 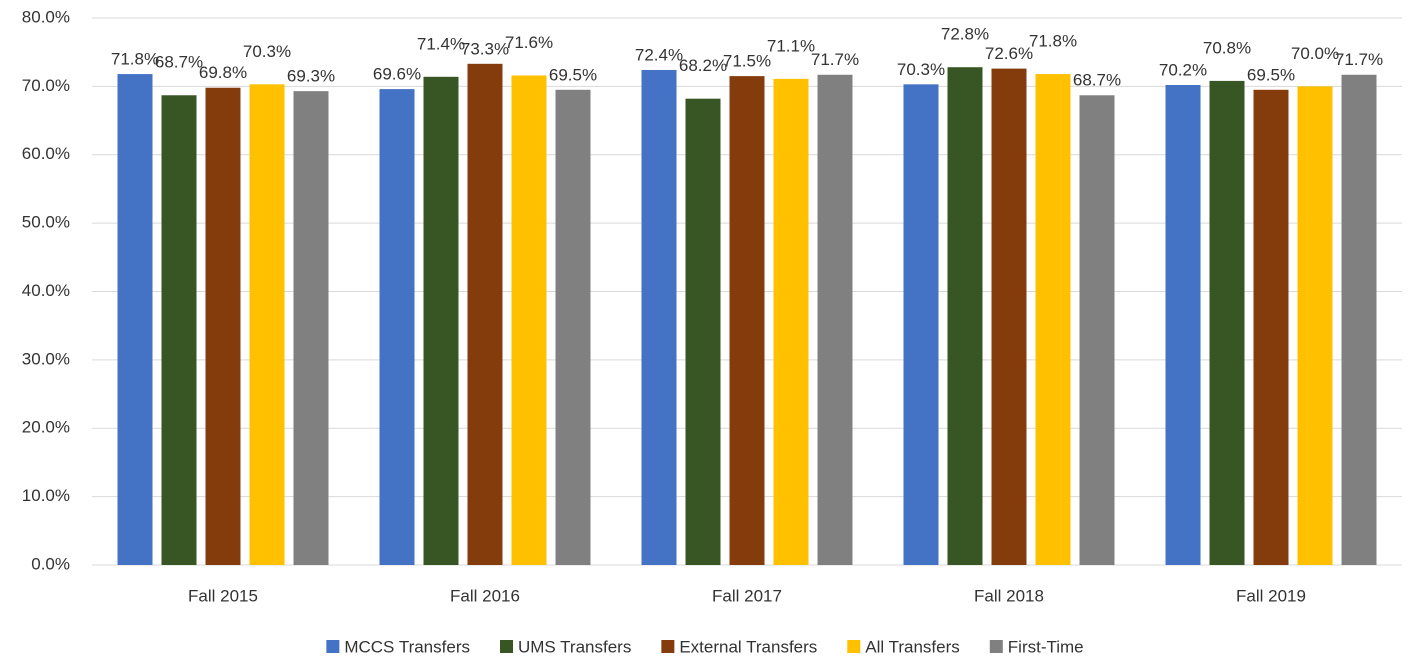 I want to click on data-label: 70.0%, so click(x=1315, y=53).